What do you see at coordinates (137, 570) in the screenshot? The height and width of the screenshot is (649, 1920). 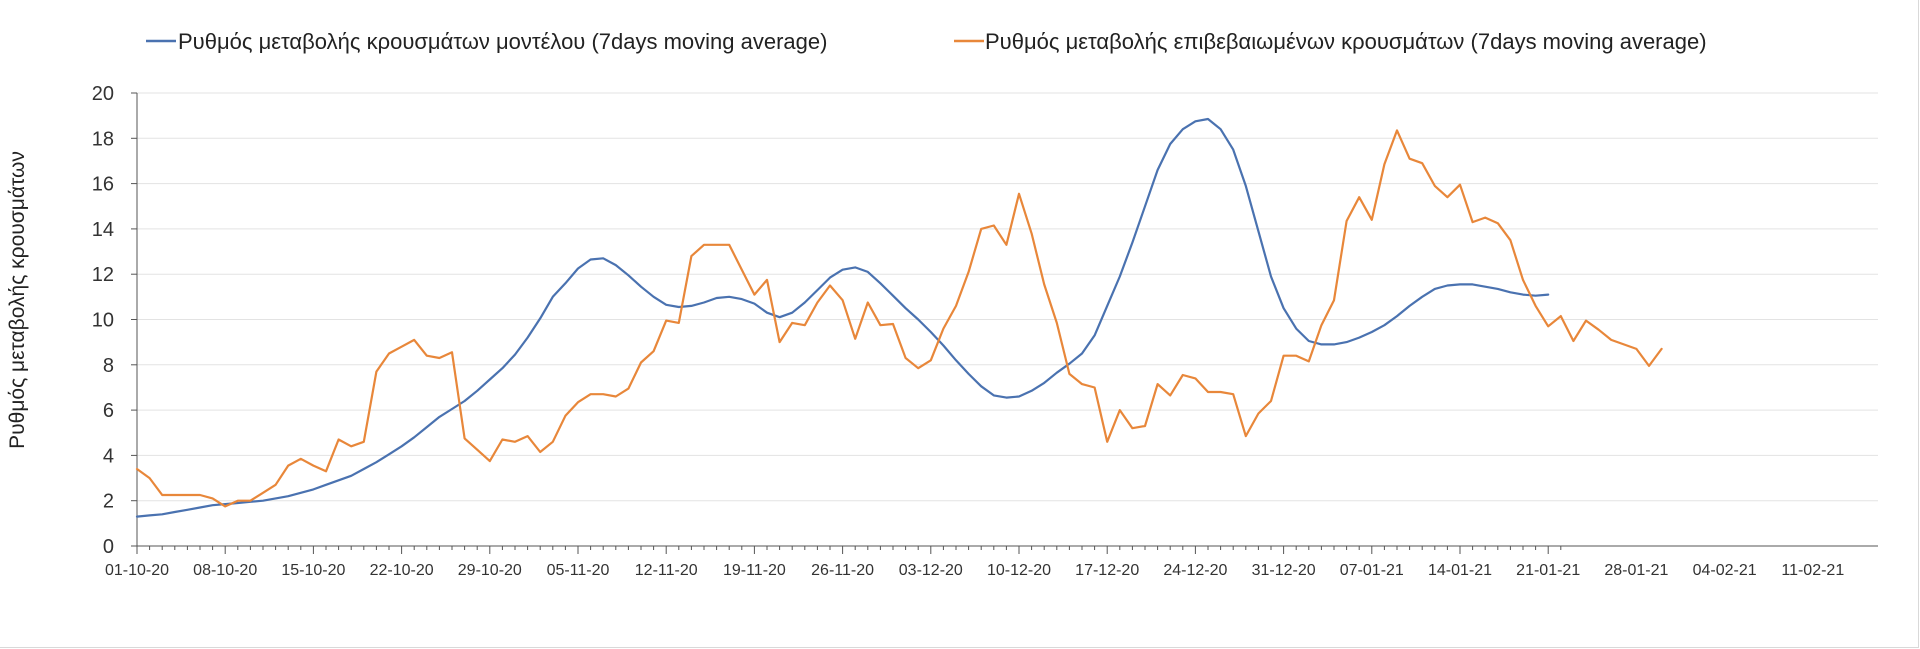 I see `x-tick-label: 01-10-20` at bounding box center [137, 570].